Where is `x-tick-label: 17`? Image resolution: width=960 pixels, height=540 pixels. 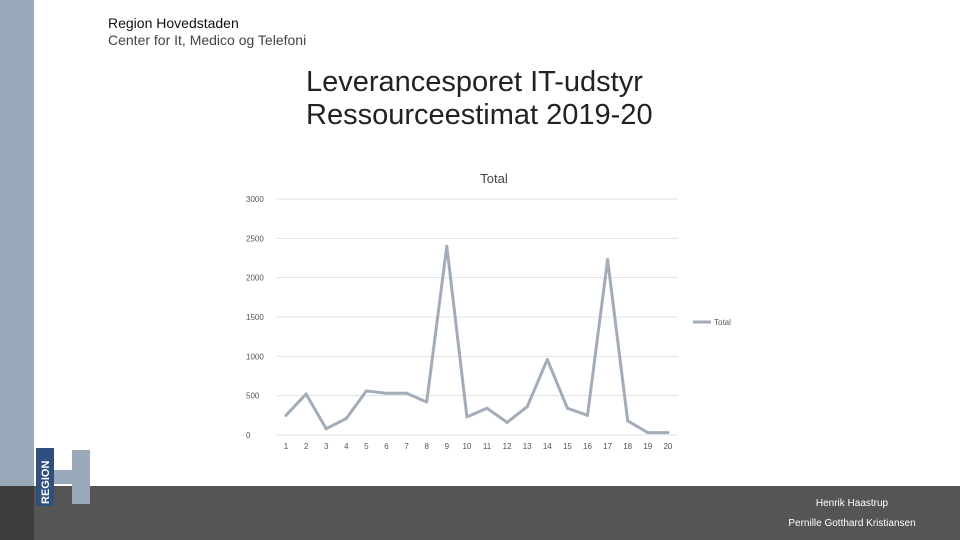
x-tick-label: 17 is located at coordinates (607, 446).